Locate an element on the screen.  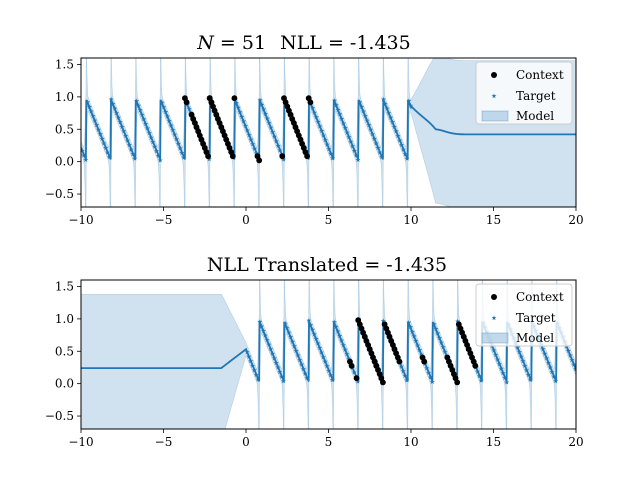
chart-title-bottom: NLL Translated = -1.435 is located at coordinates (327, 265).